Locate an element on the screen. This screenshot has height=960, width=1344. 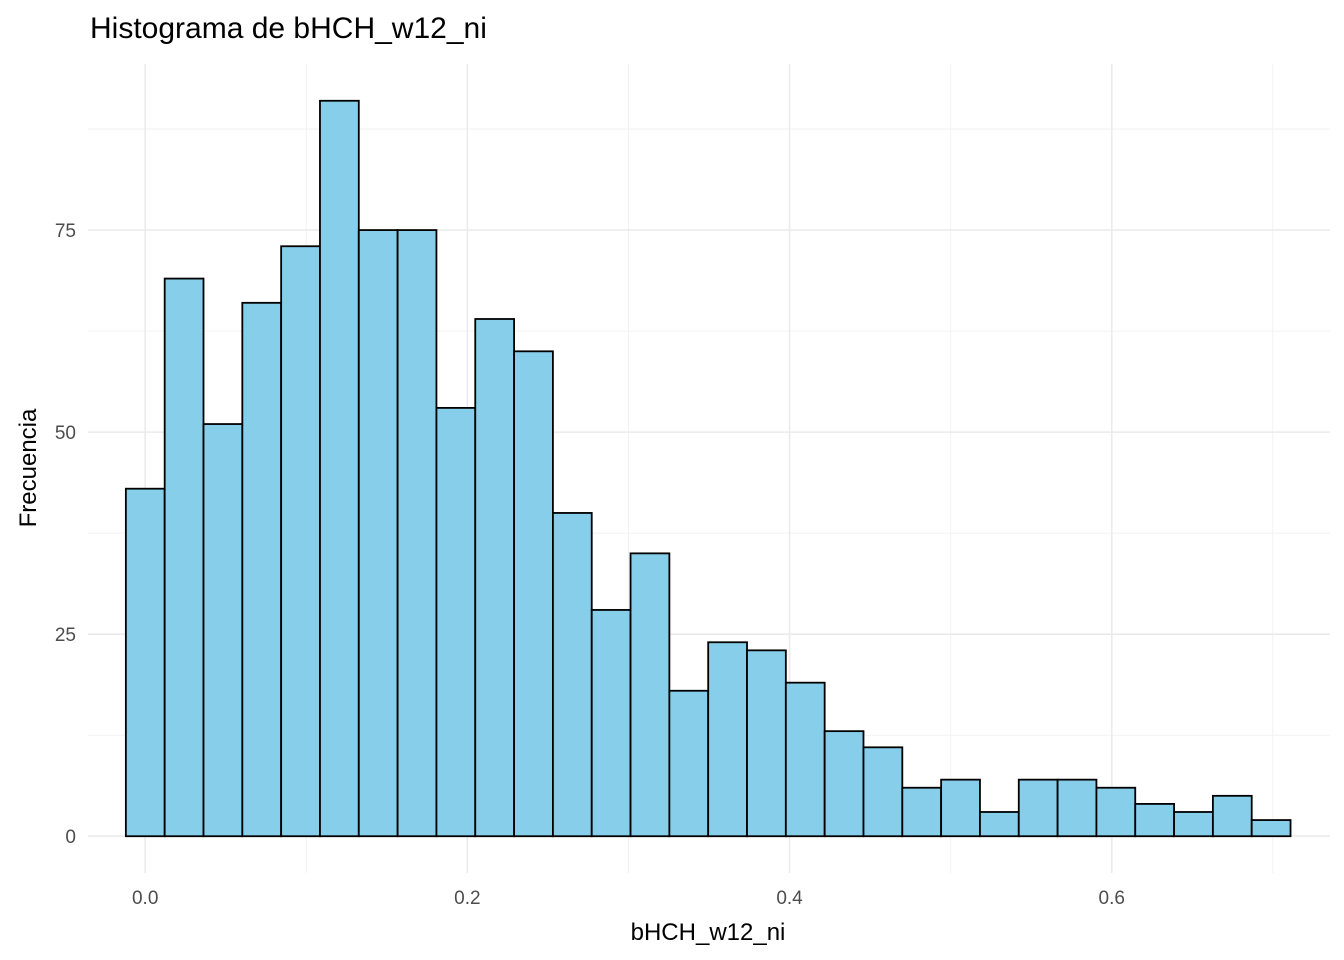
x-axis-title: bHCH_w12_ni is located at coordinates (708, 932).